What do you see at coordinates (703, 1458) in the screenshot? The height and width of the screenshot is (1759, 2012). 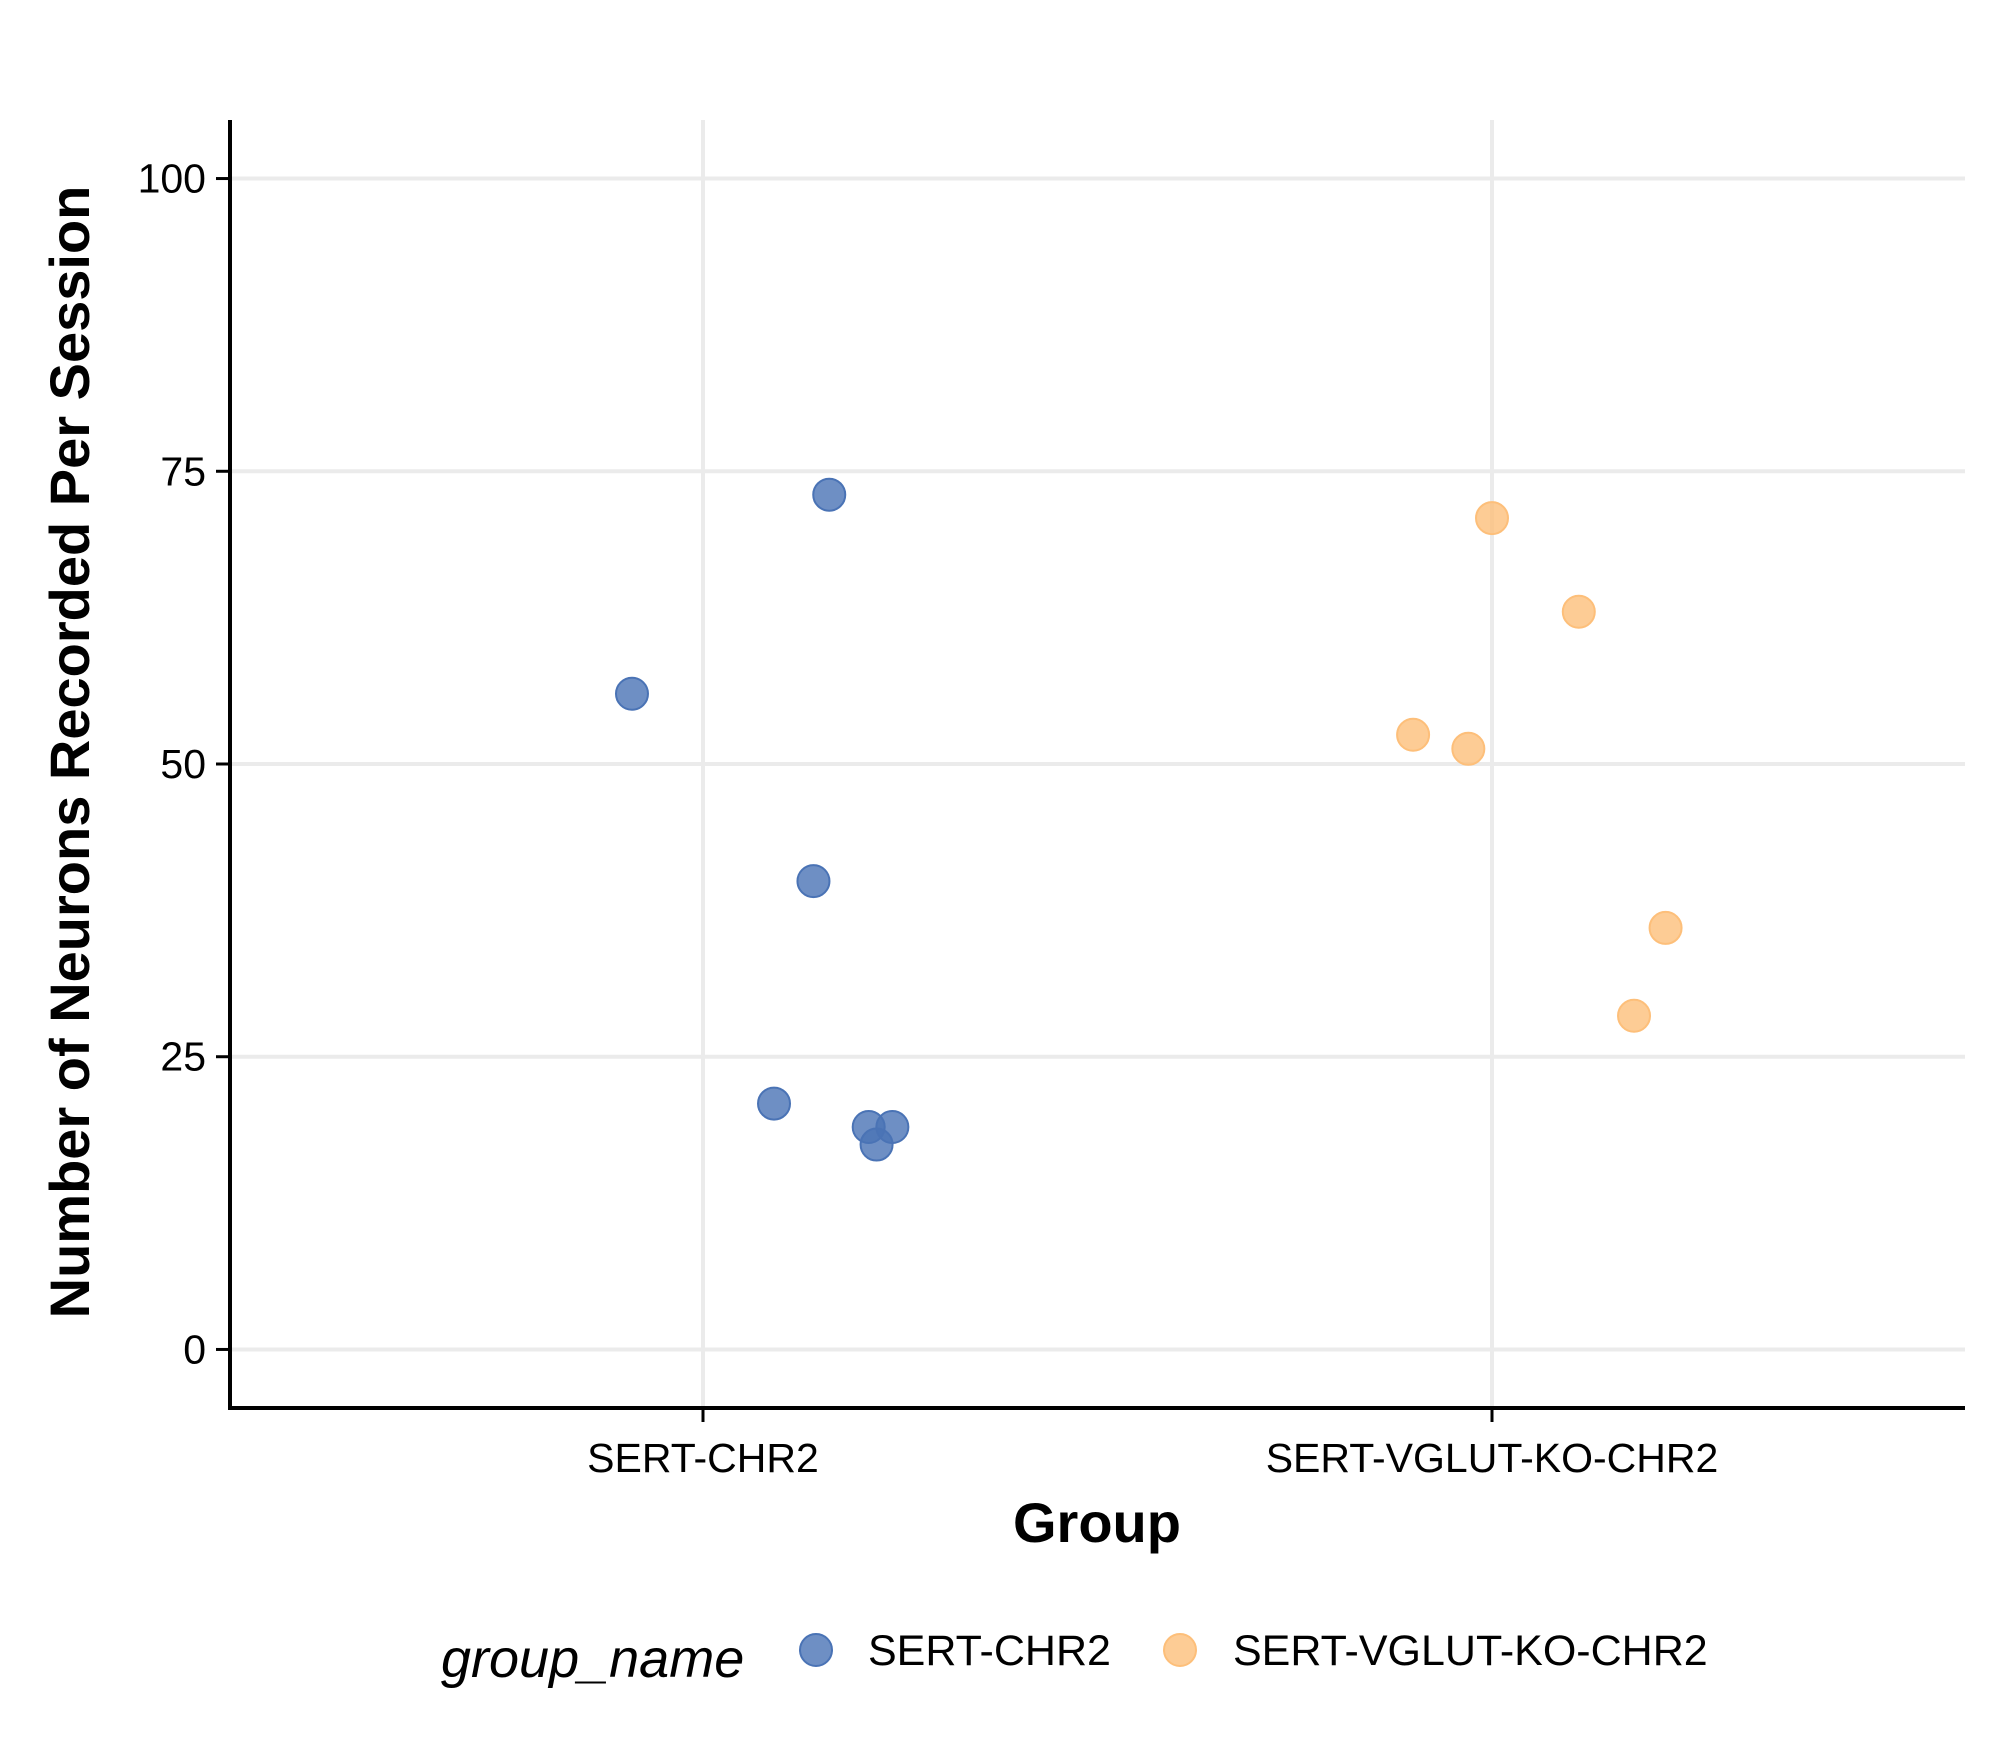 I see `x-tick-label-0: SERT-CHR2` at bounding box center [703, 1458].